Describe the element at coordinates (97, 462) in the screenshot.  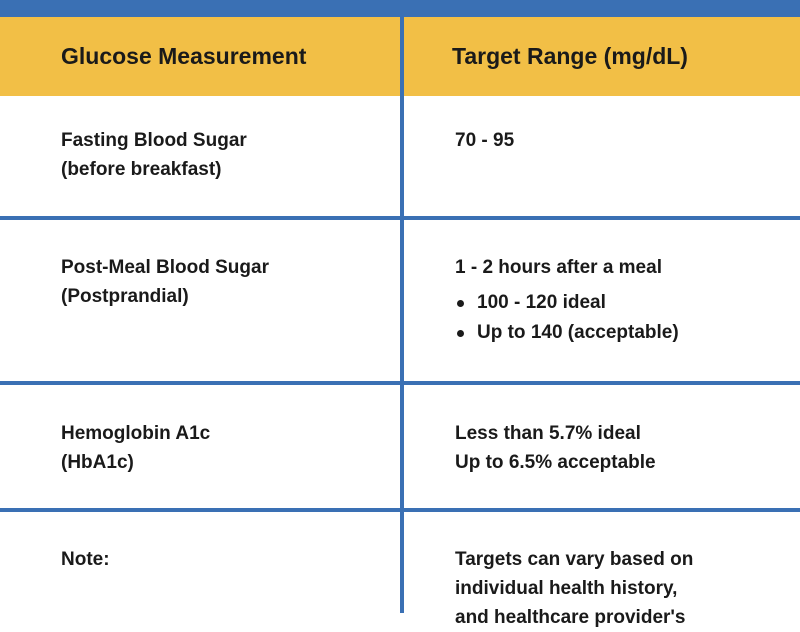
I see `measurement-line: (HbA1c)` at that location.